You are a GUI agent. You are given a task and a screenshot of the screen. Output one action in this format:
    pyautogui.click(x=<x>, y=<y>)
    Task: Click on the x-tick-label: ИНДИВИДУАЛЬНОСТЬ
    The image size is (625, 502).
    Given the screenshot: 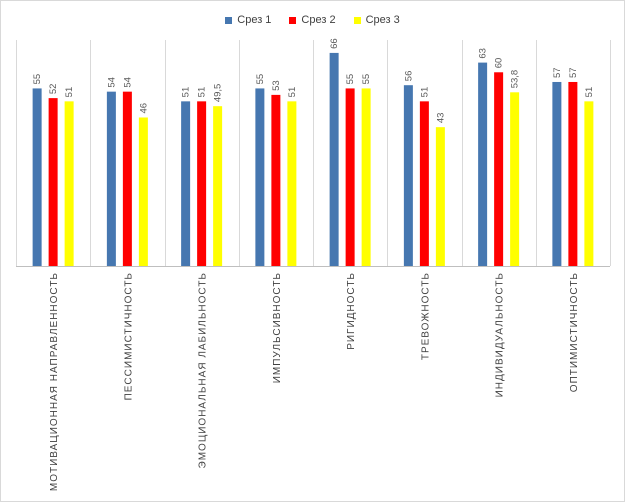 What is the action you would take?
    pyautogui.click(x=500, y=334)
    